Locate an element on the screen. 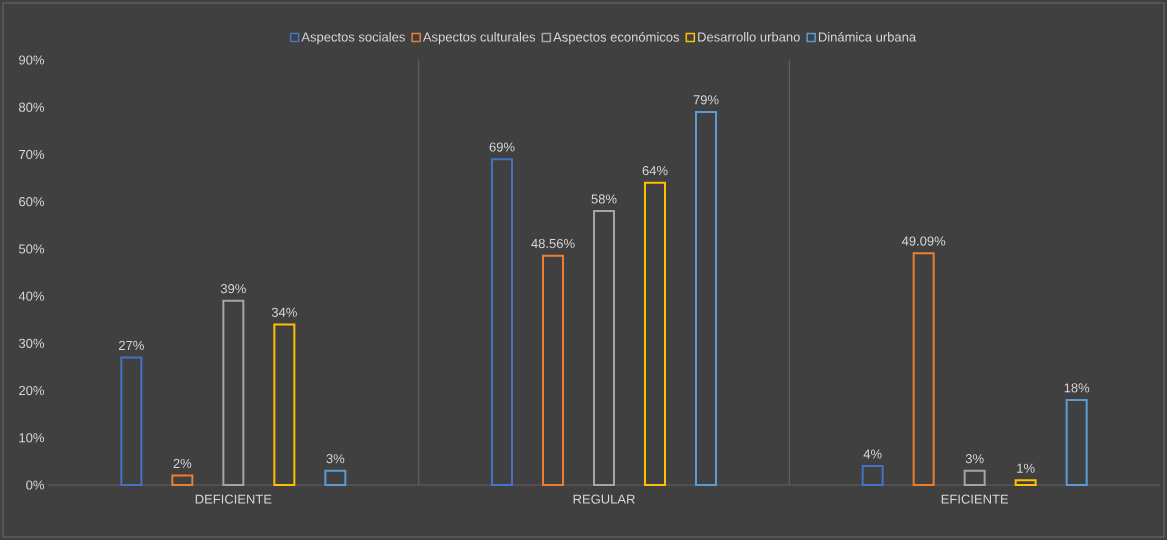  legend-label: Desarrollo urbano is located at coordinates (749, 37).